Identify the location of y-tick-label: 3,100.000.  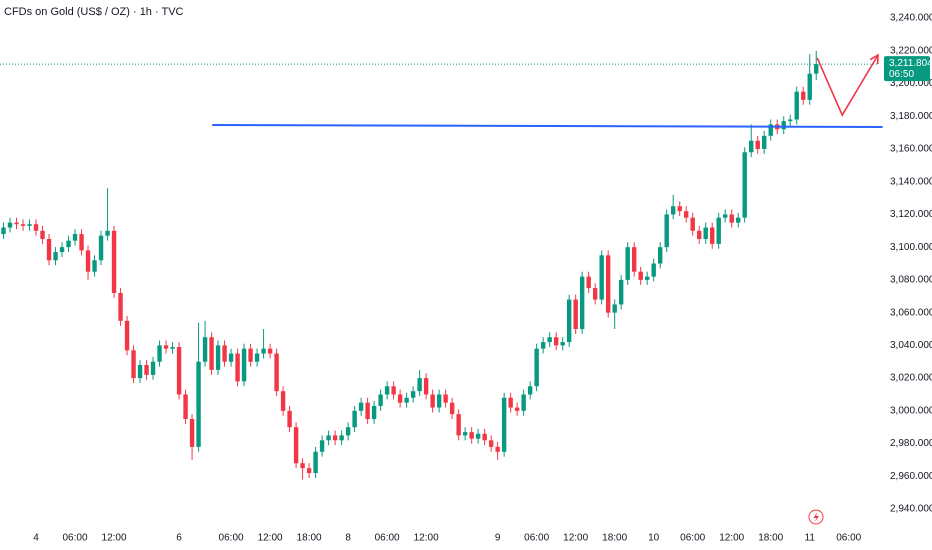
(911, 247).